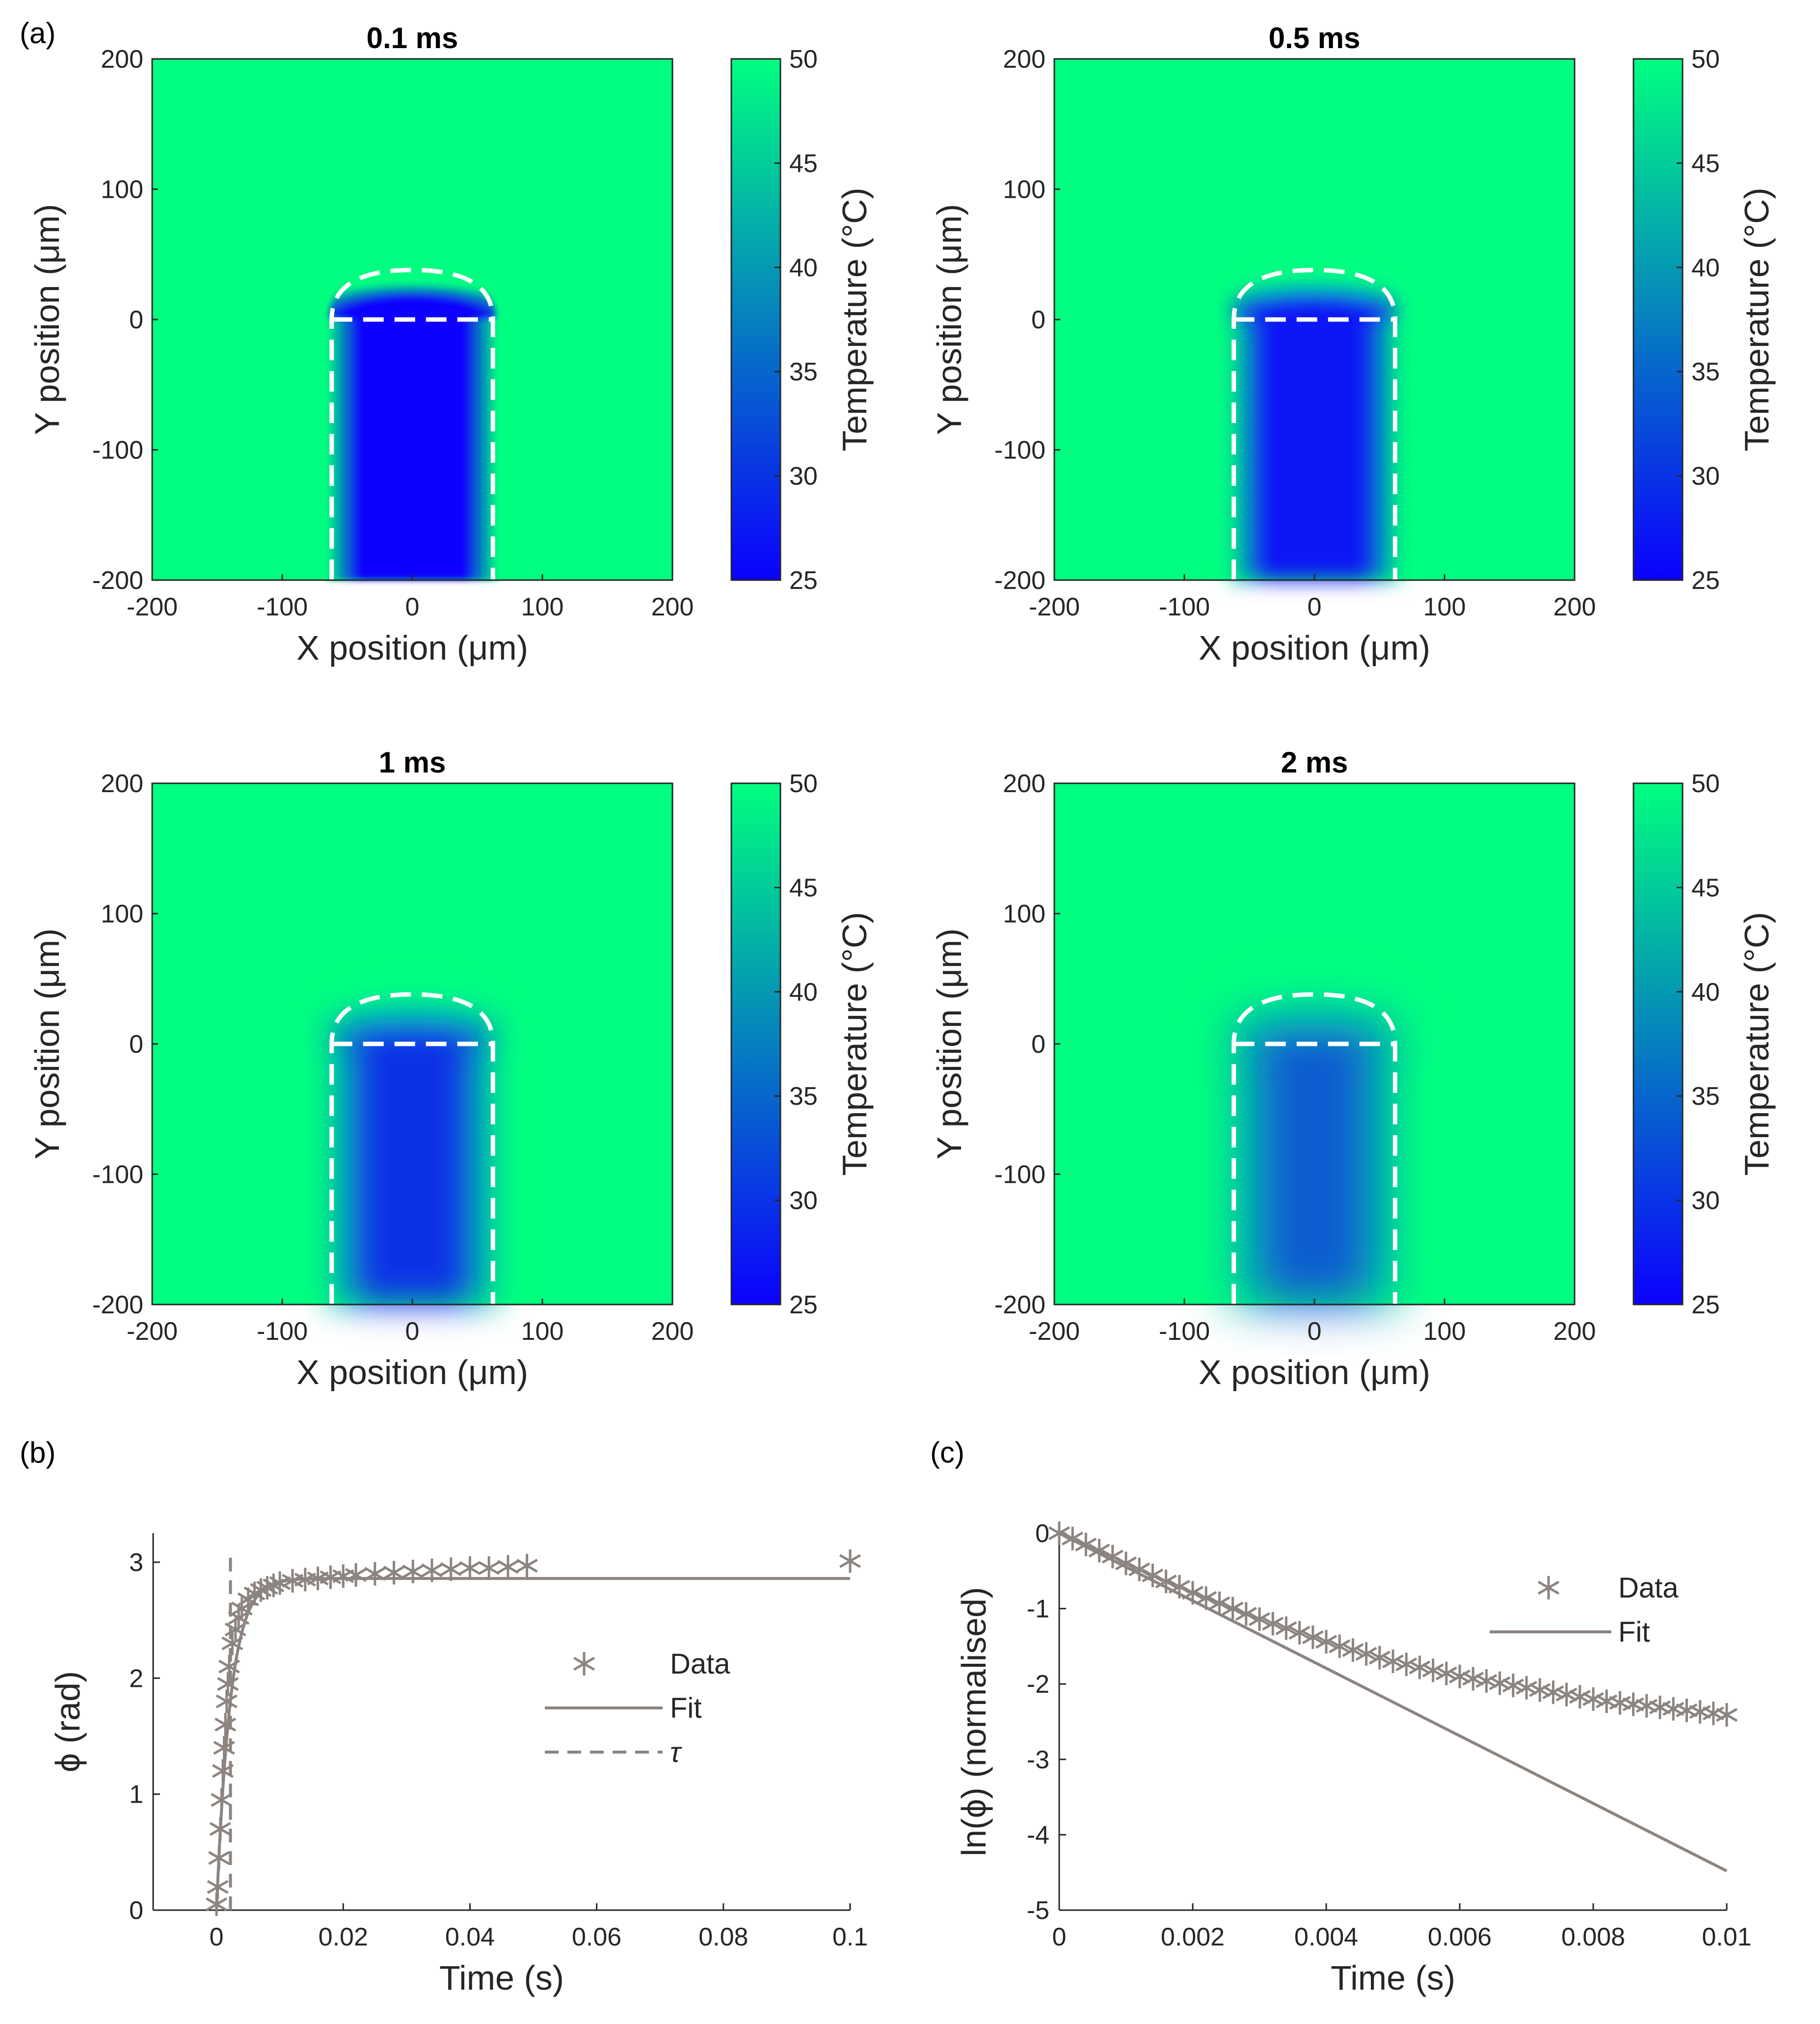  I want to click on legend-tau-label: τ, so click(676, 1752).